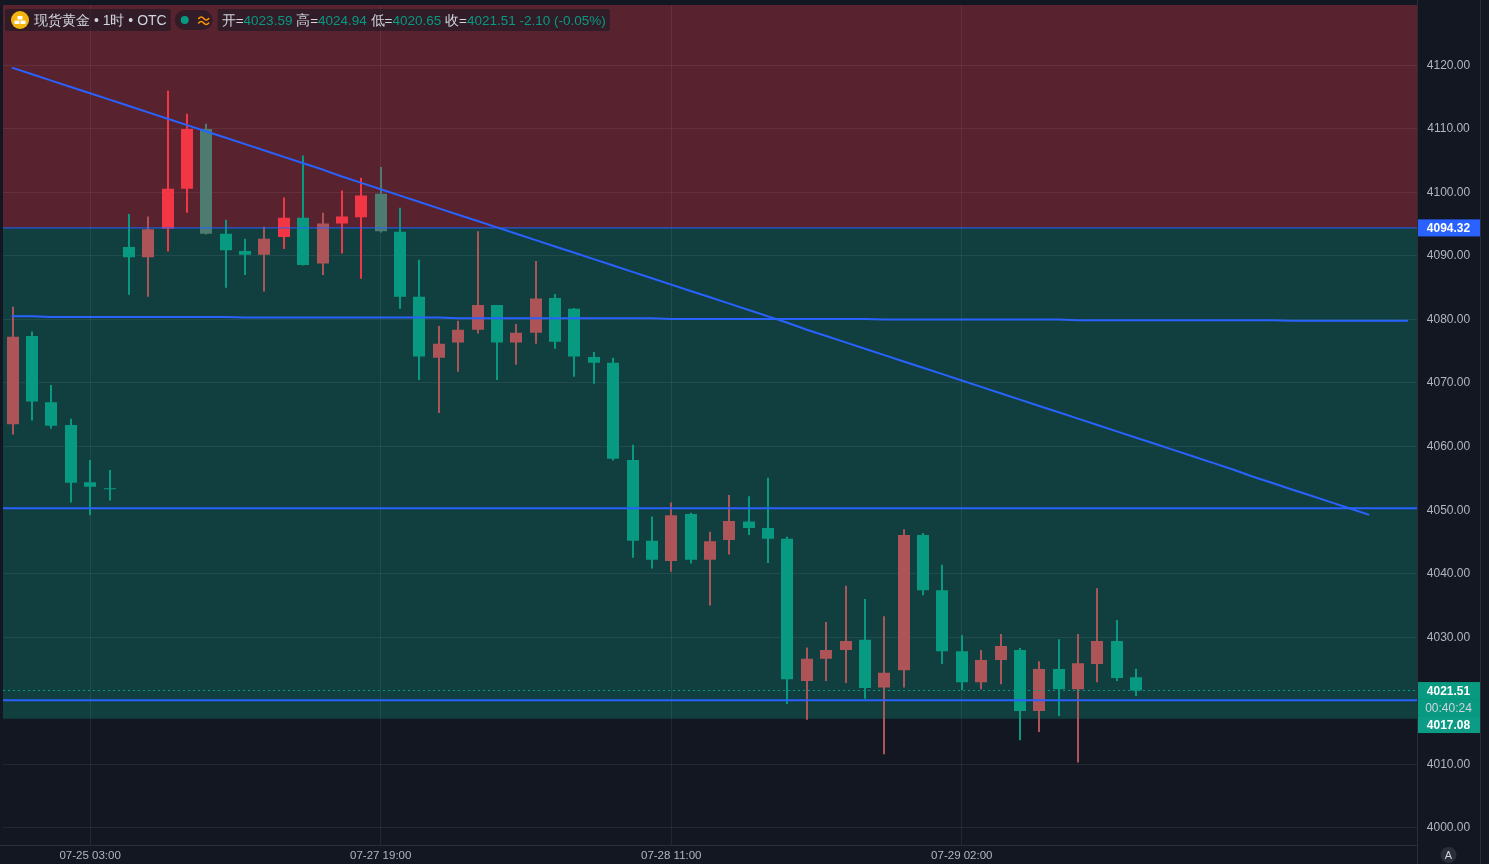 Image resolution: width=1489 pixels, height=864 pixels. What do you see at coordinates (100, 20) in the screenshot?
I see `title: 现货黄金 • 1时 • OTC` at bounding box center [100, 20].